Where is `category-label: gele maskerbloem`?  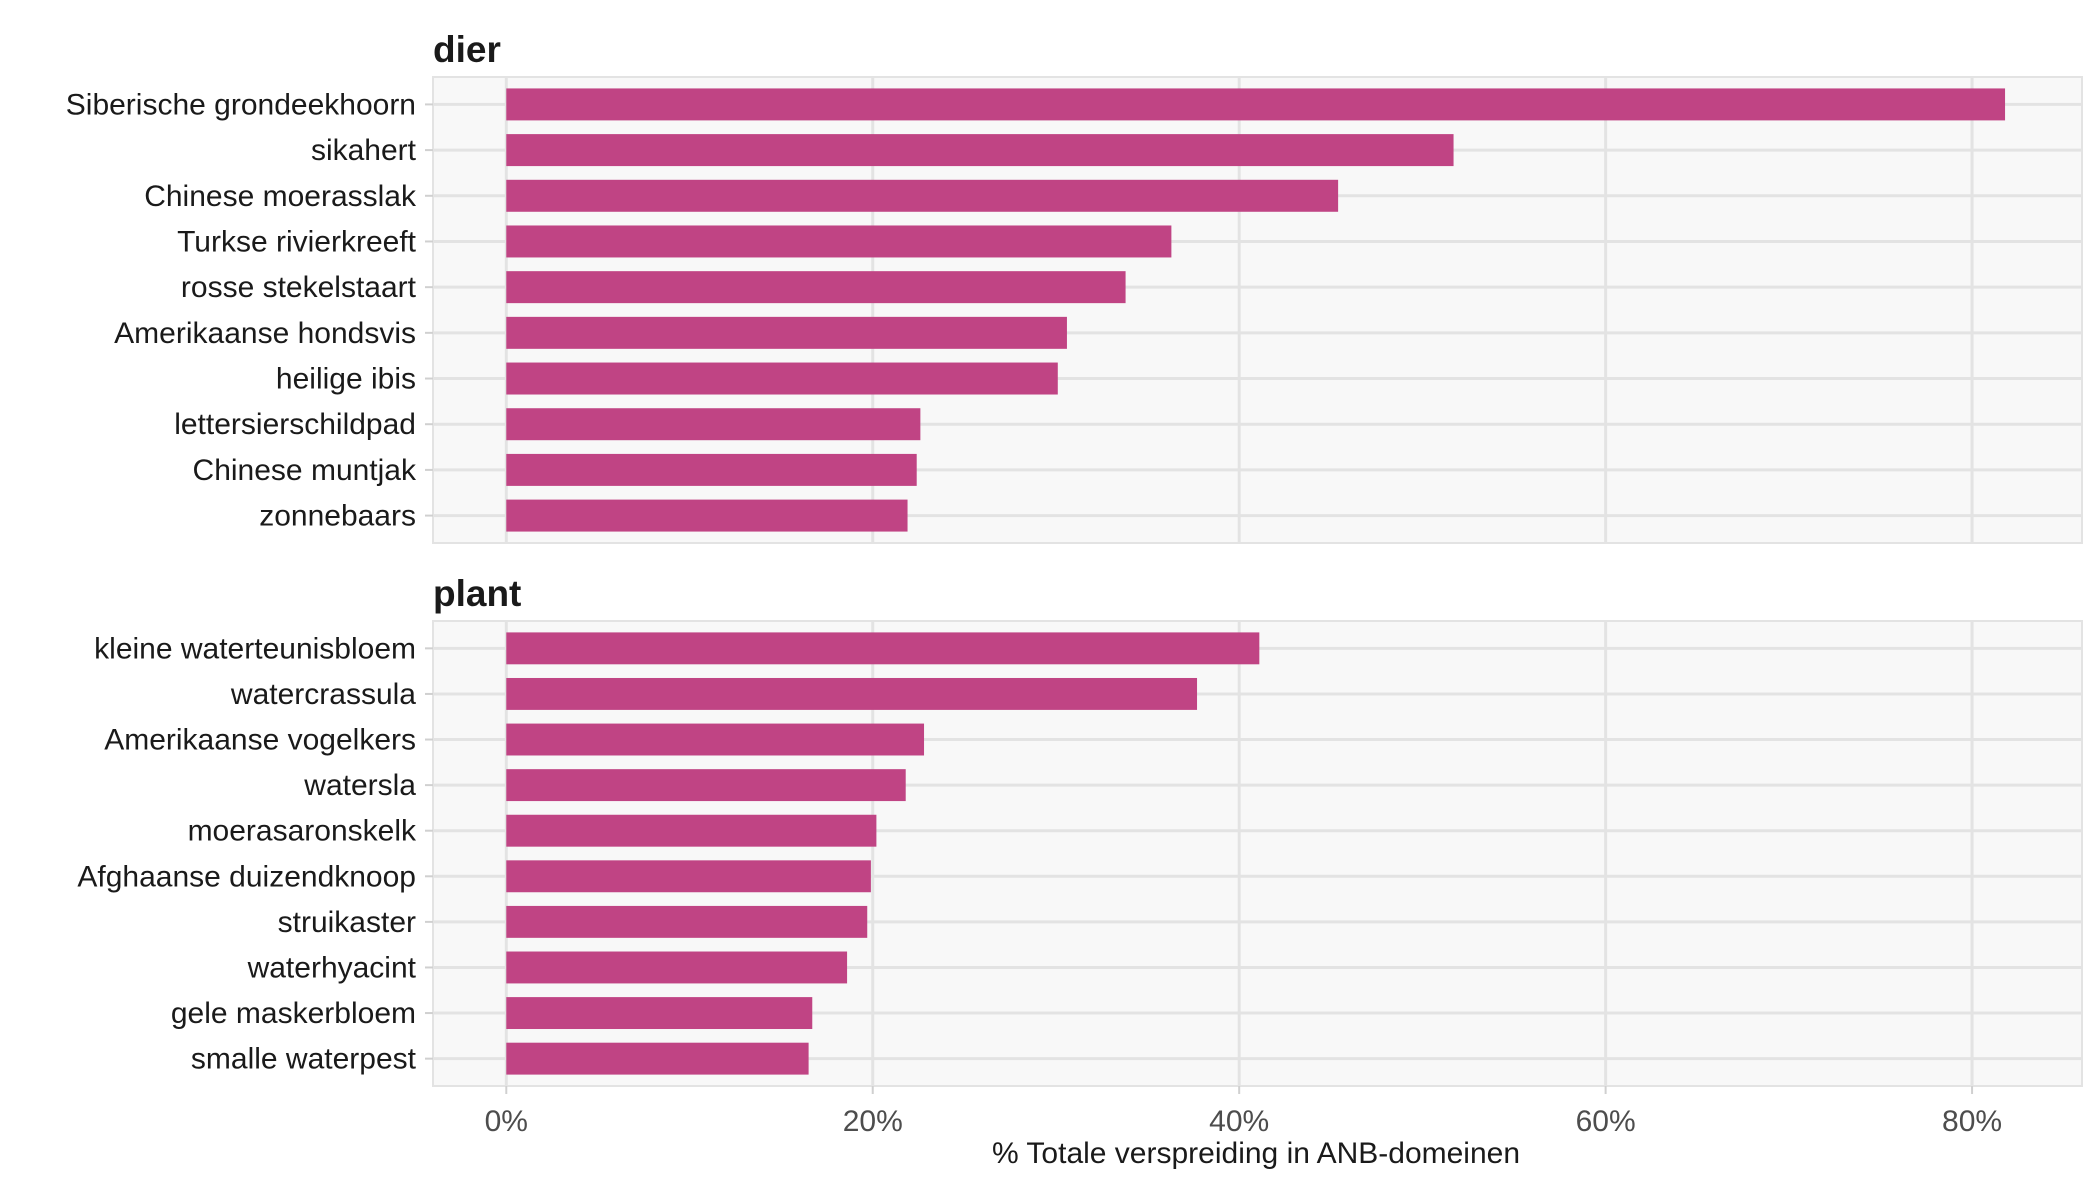 category-label: gele maskerbloem is located at coordinates (293, 1013).